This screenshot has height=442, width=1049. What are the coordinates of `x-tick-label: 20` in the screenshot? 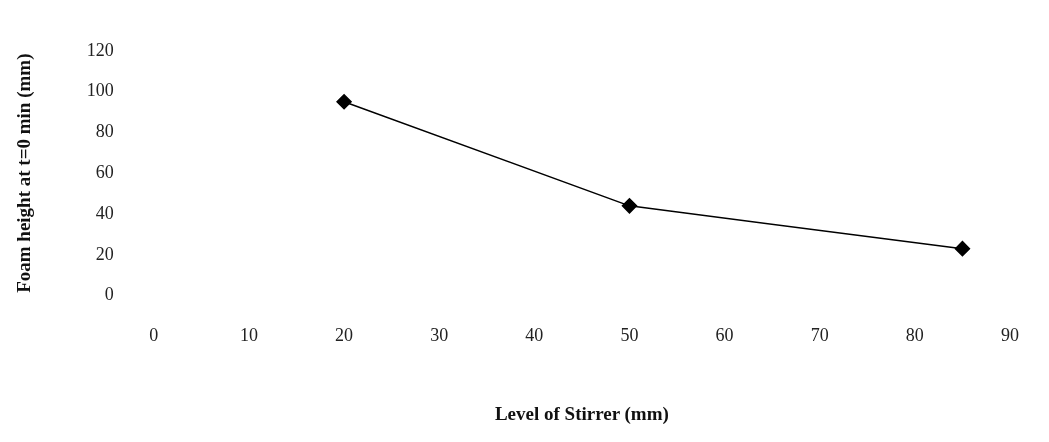 It's located at (344, 335).